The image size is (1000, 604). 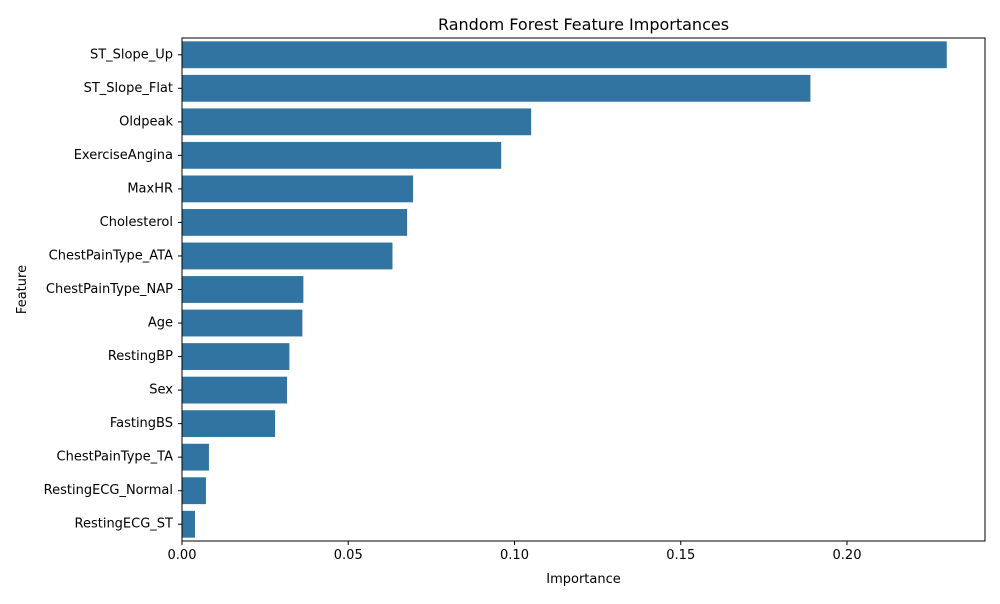 What do you see at coordinates (583, 579) in the screenshot?
I see `x-axis-label: Importance` at bounding box center [583, 579].